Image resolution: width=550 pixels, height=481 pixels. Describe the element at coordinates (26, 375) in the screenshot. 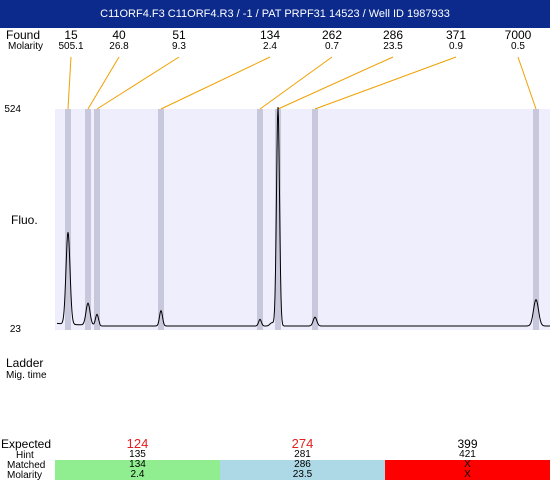

I see `mig-time-label: Mig. time` at that location.